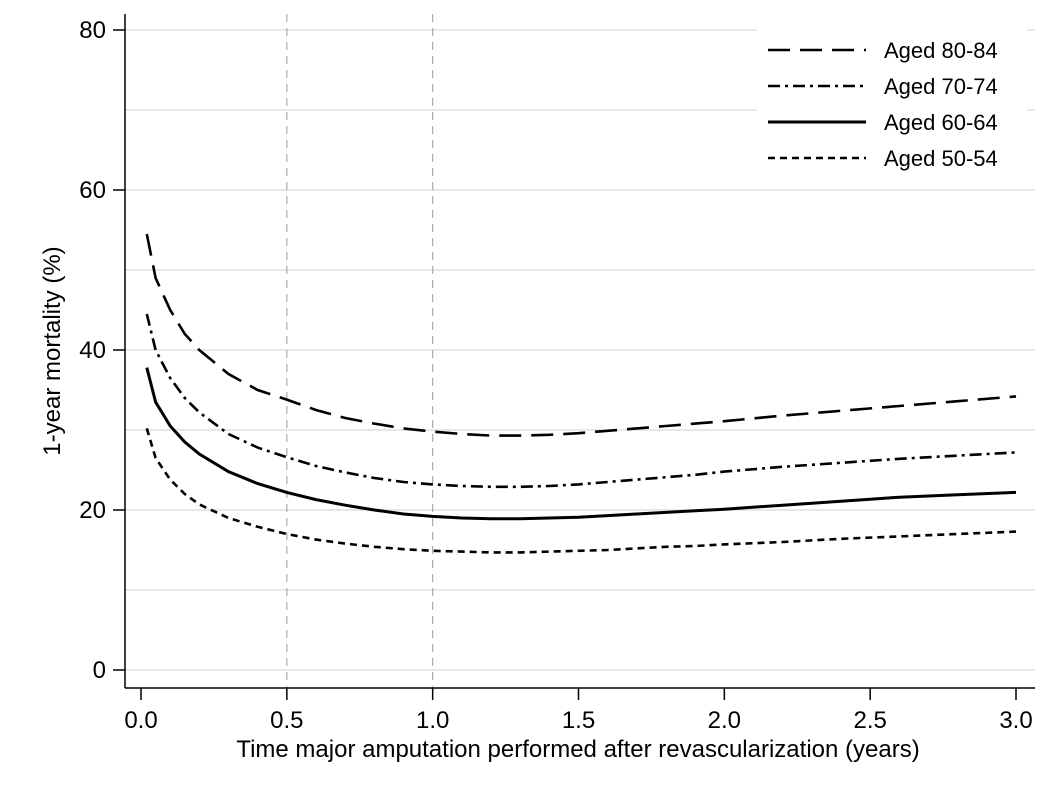 The height and width of the screenshot is (792, 1058). Describe the element at coordinates (941, 50) in the screenshot. I see `legend-label: Aged 80-84` at that location.